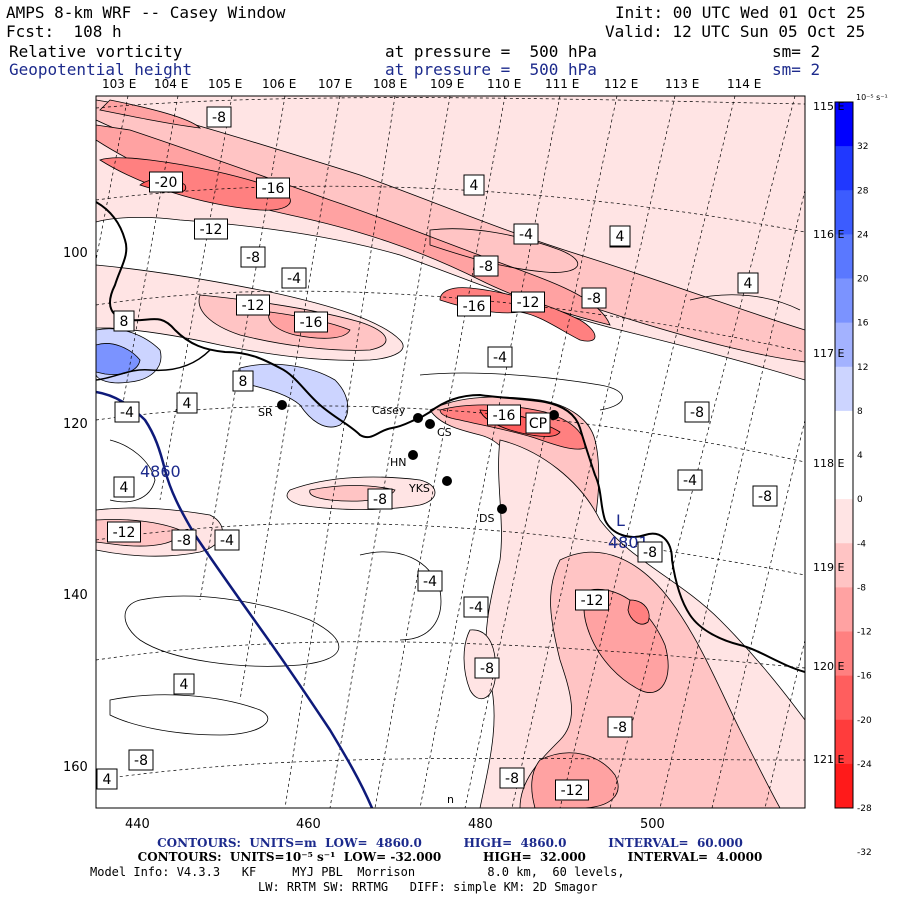 The width and height of the screenshot is (900, 900). Describe the element at coordinates (863, 191) in the screenshot. I see `colorbar-tick-label: 28` at that location.